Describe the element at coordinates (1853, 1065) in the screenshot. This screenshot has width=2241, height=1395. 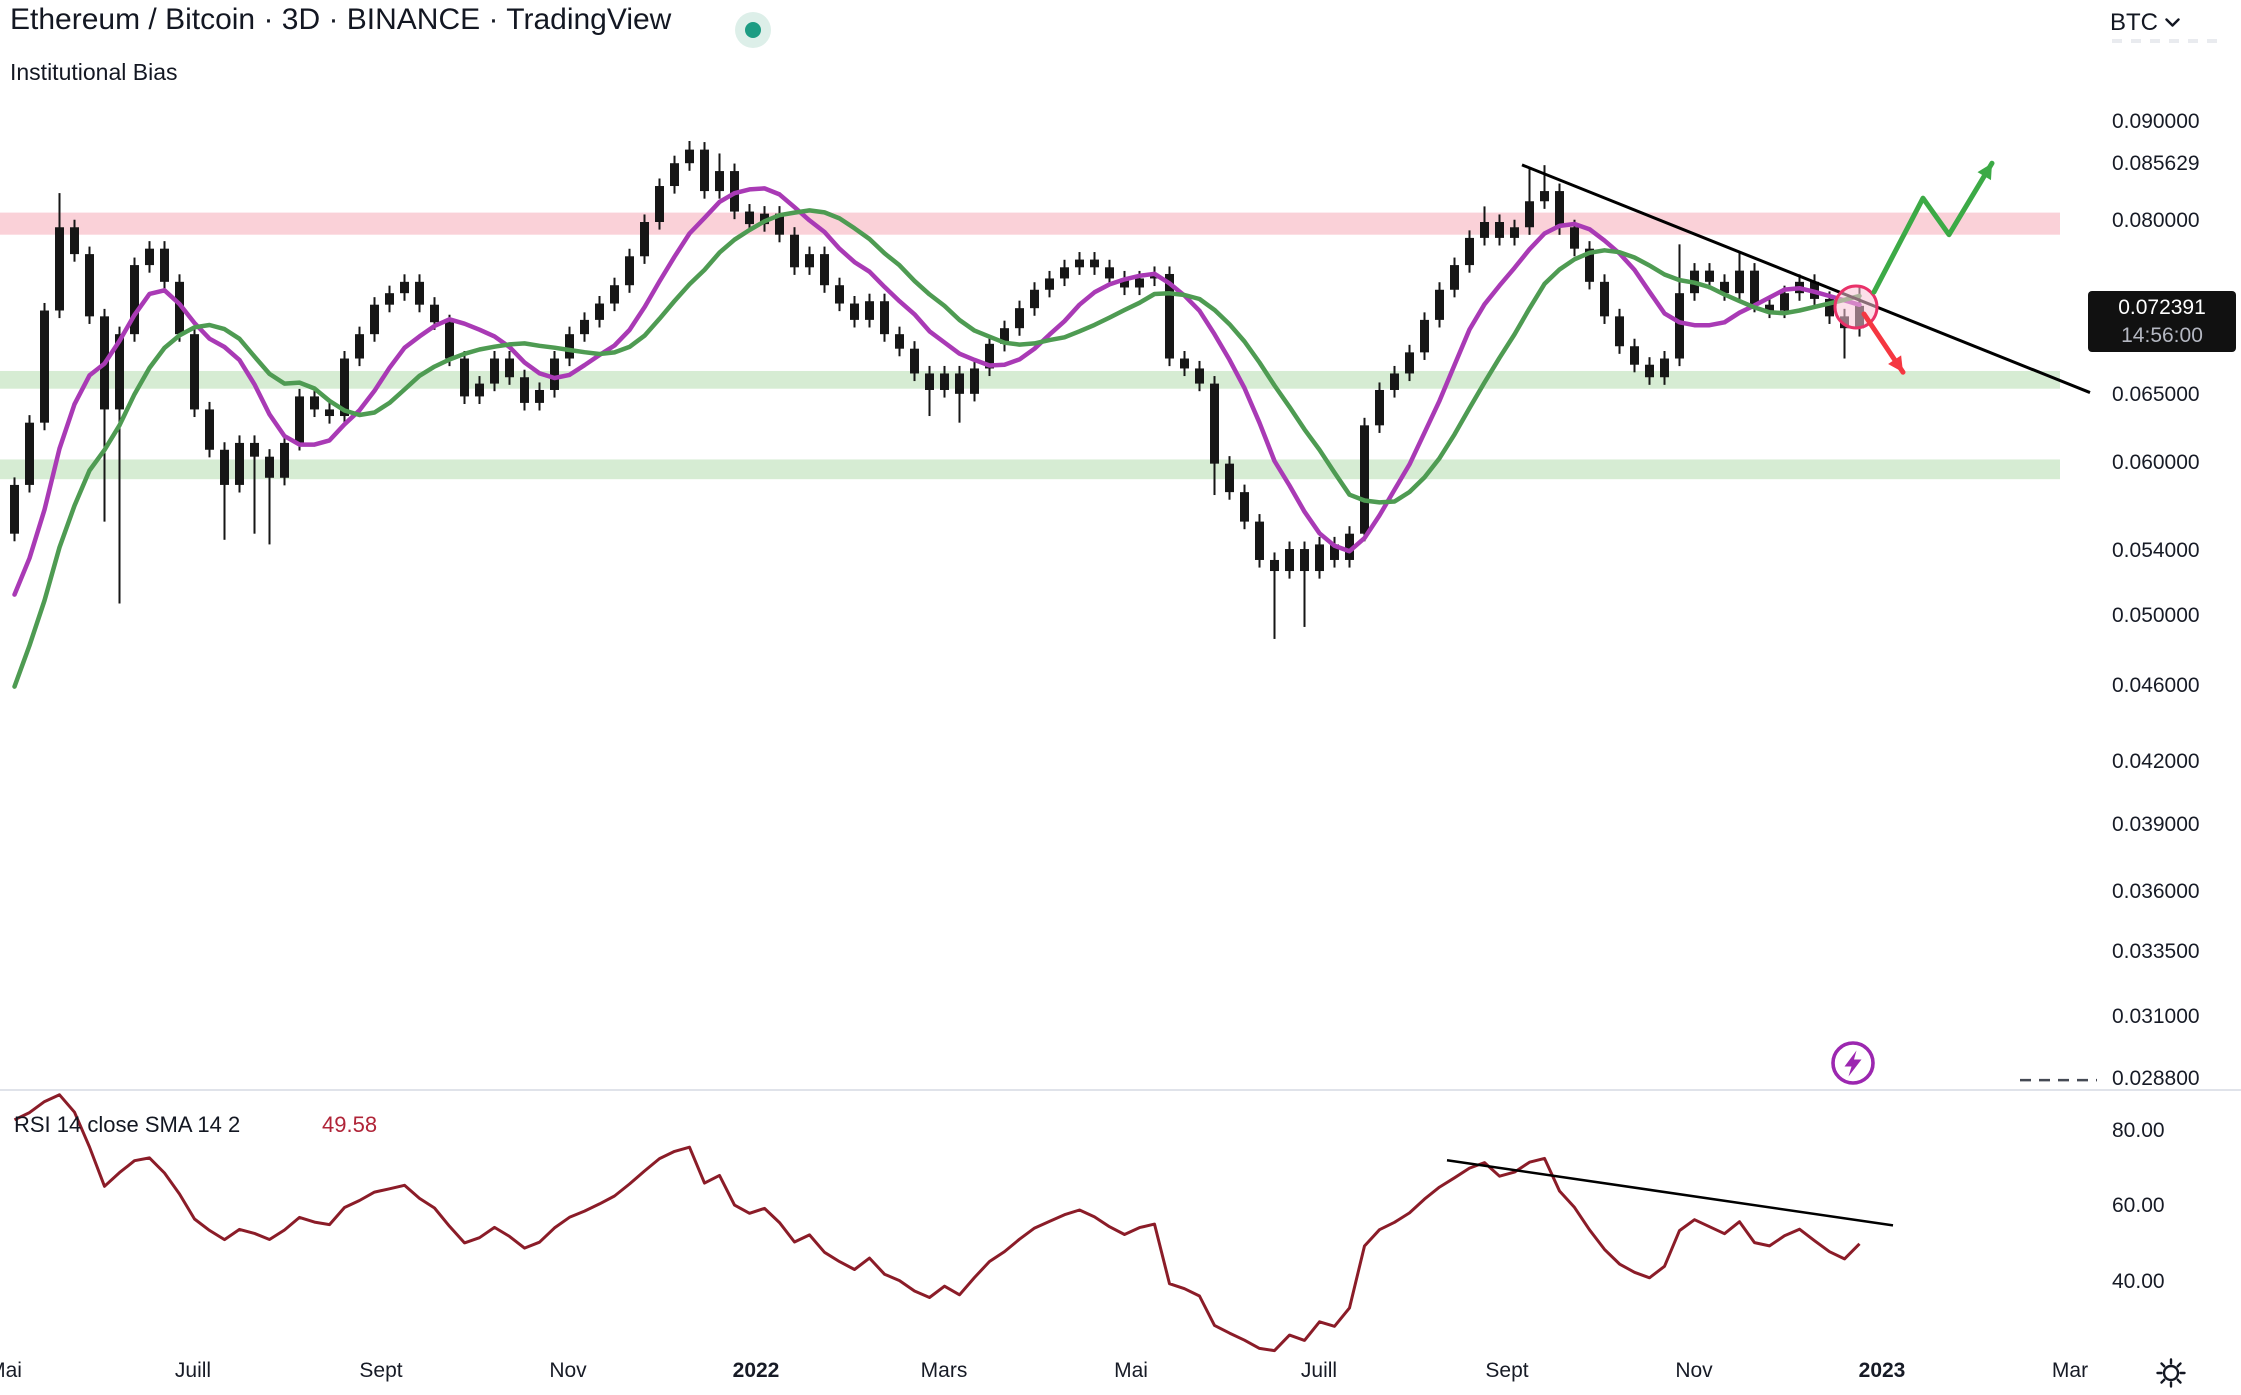
I see `lightning-badge` at that location.